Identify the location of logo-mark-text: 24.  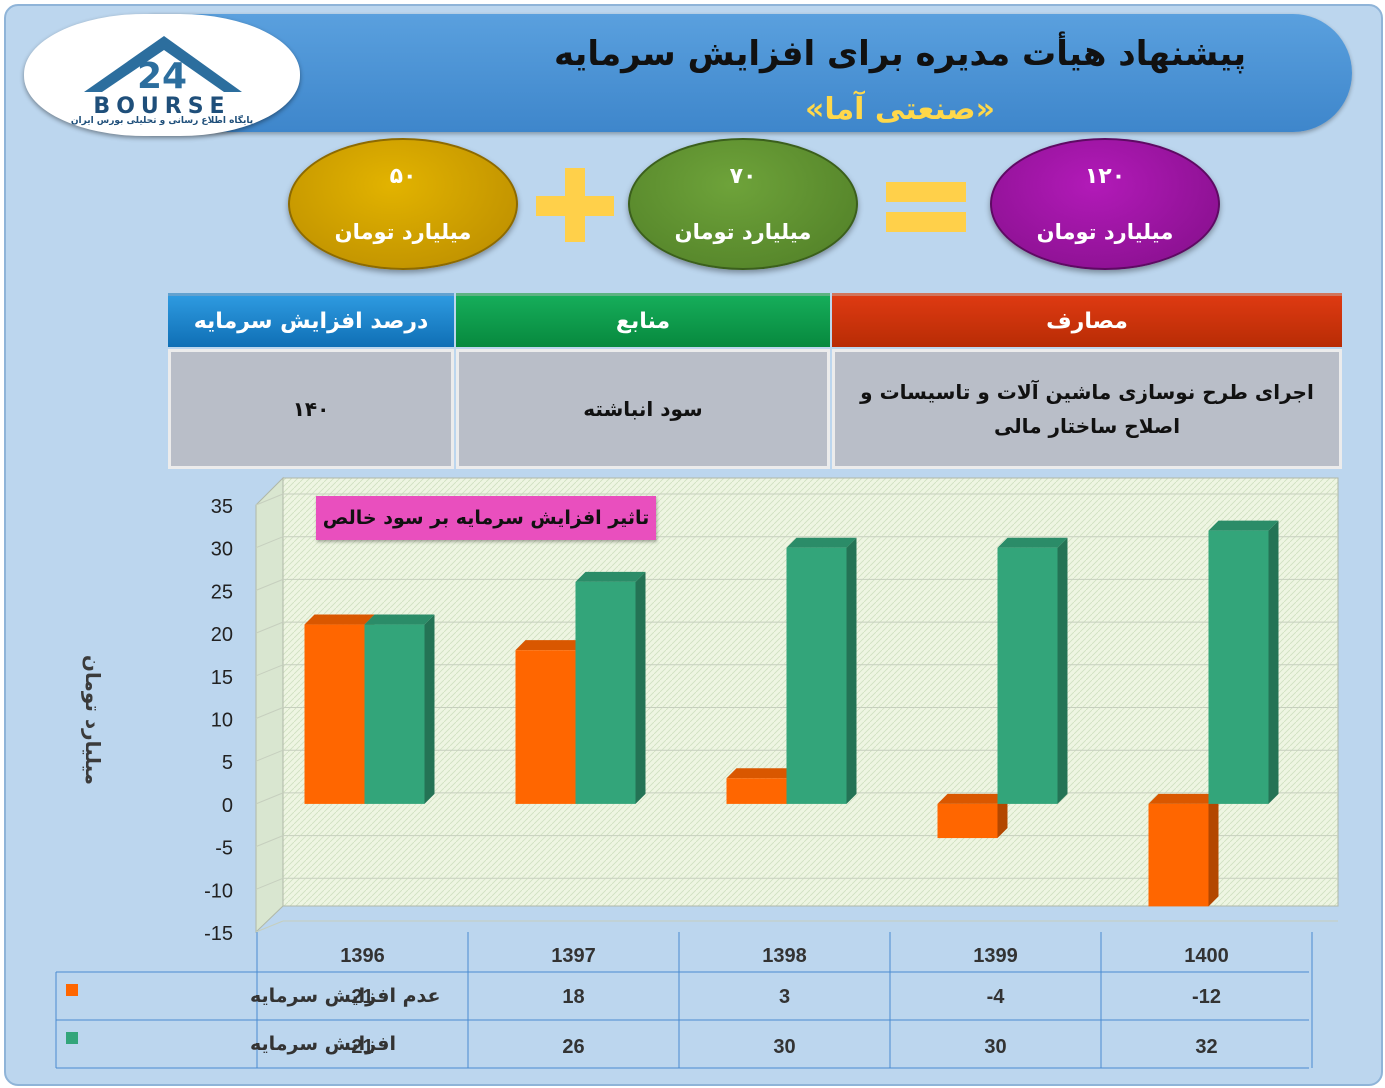
(162, 76).